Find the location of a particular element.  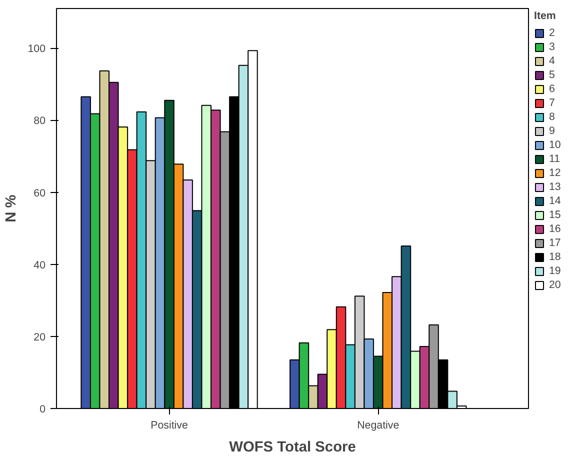

y-tick-label: 100 is located at coordinates (37, 49).